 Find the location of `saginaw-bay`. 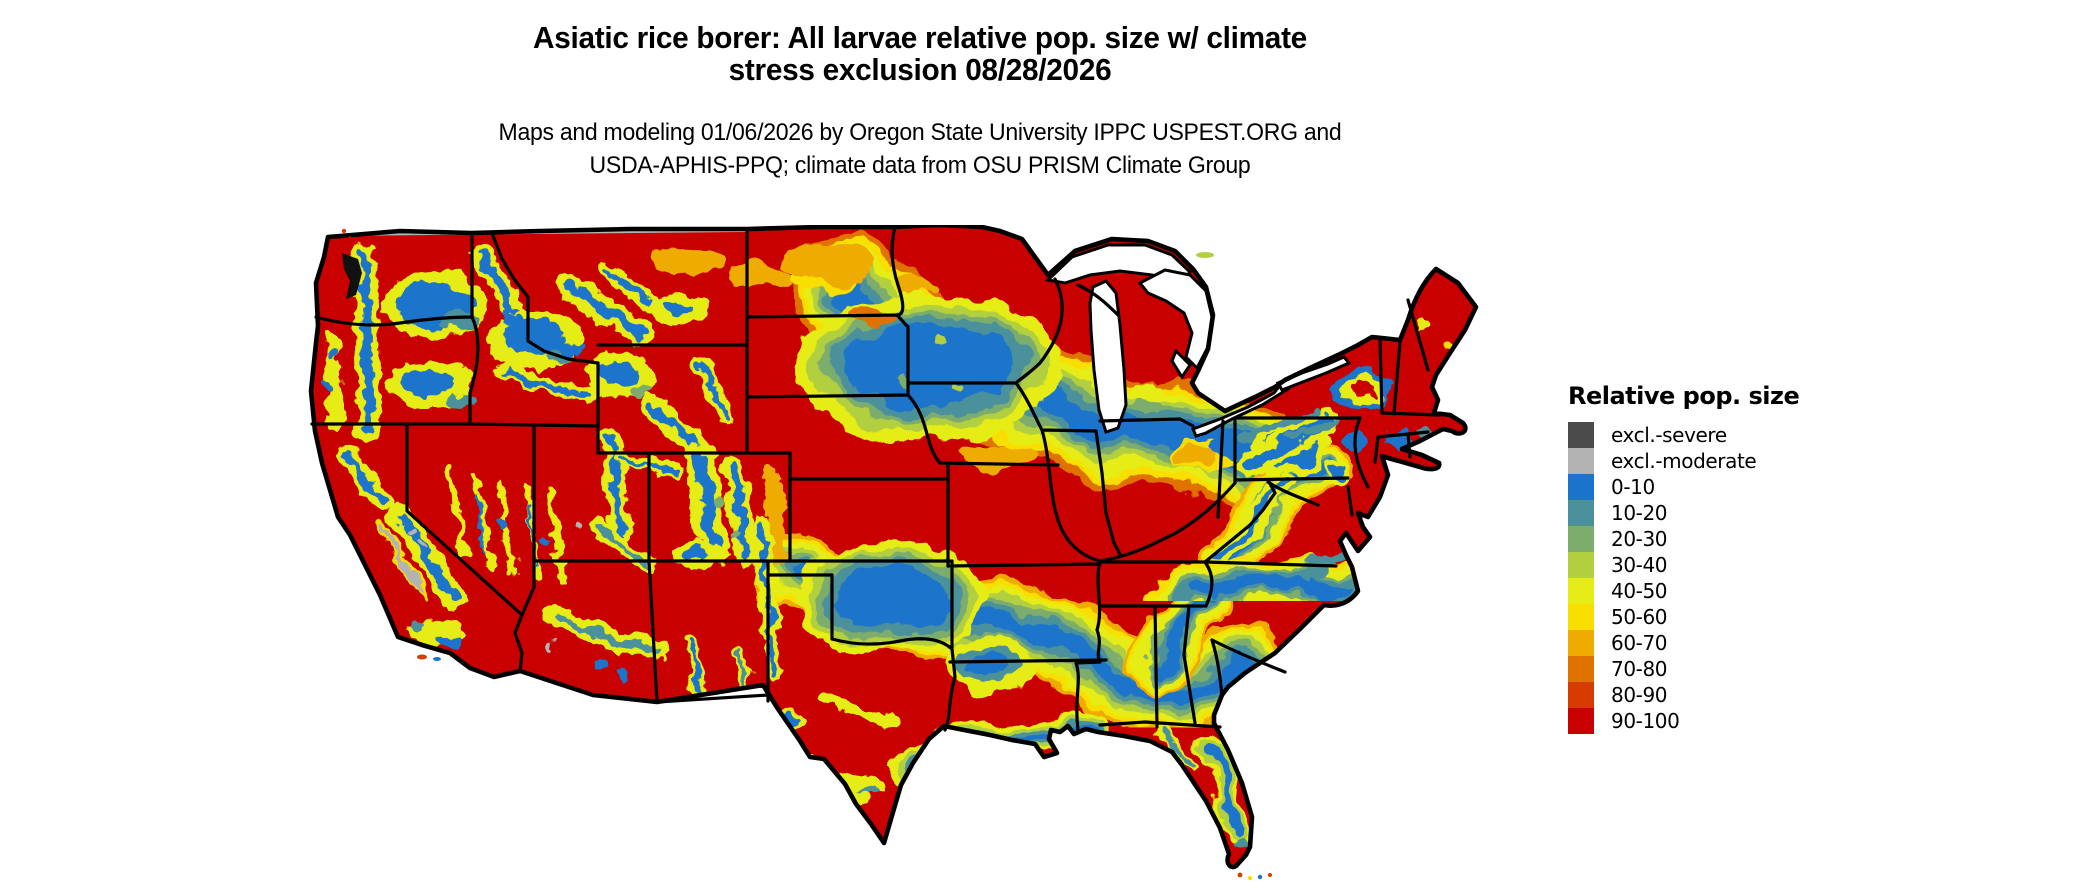

saginaw-bay is located at coordinates (1181, 364).